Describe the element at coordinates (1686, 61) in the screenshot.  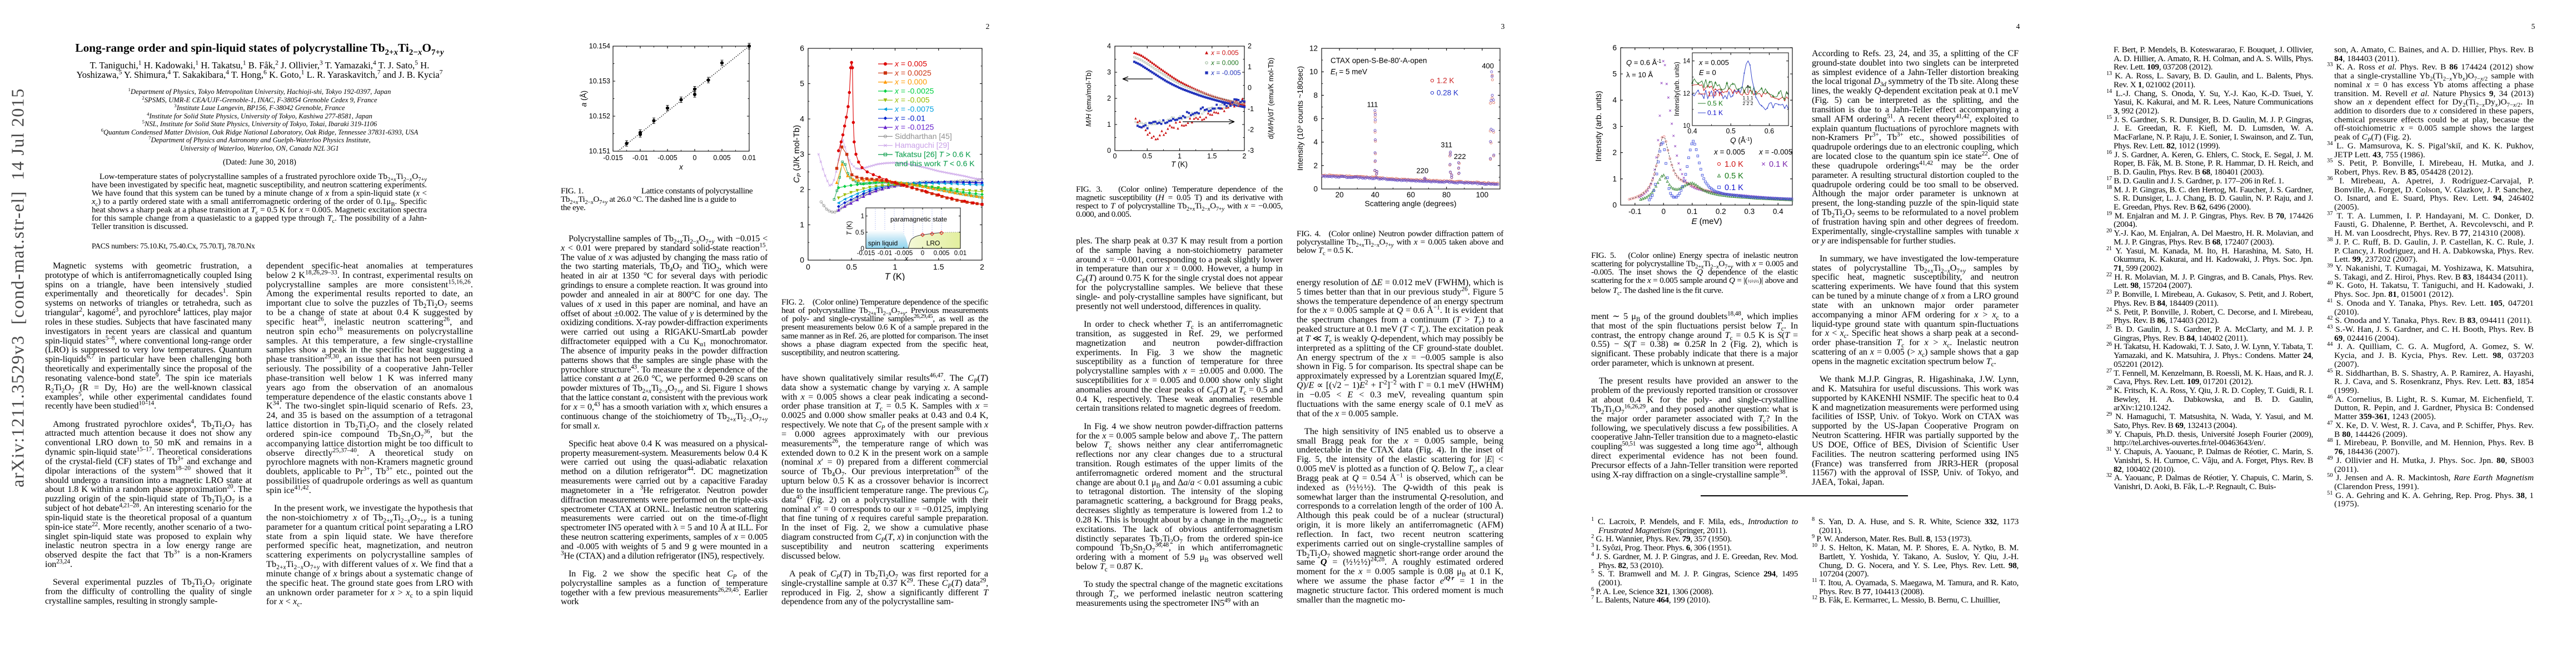
I see `svg-text: 14` at that location.